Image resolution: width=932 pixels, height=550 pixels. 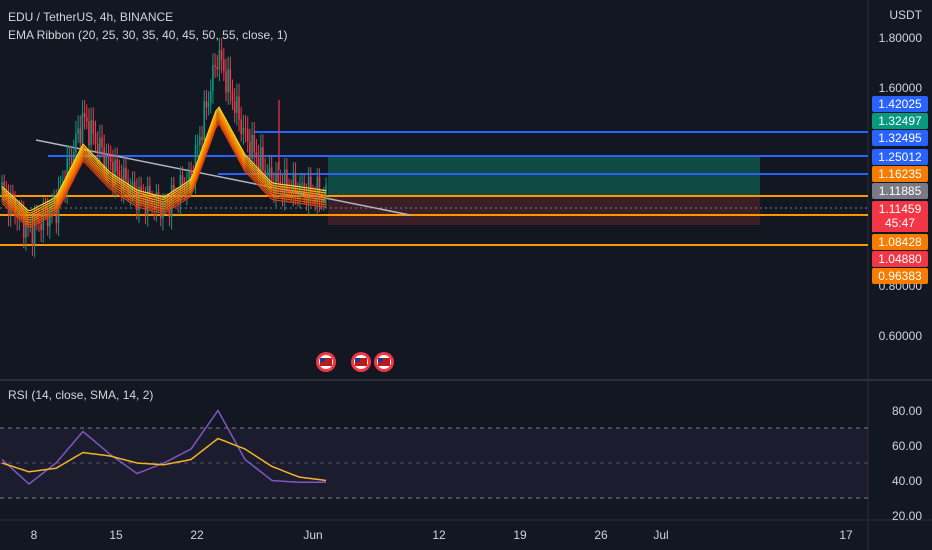 I want to click on price-tick: 1.60000, so click(x=900, y=88).